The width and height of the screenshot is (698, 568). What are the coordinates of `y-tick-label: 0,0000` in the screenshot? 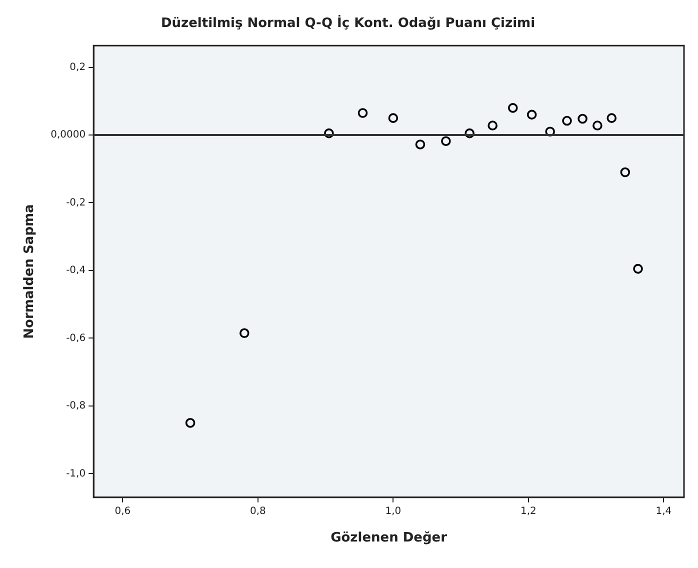 It's located at (68, 135).